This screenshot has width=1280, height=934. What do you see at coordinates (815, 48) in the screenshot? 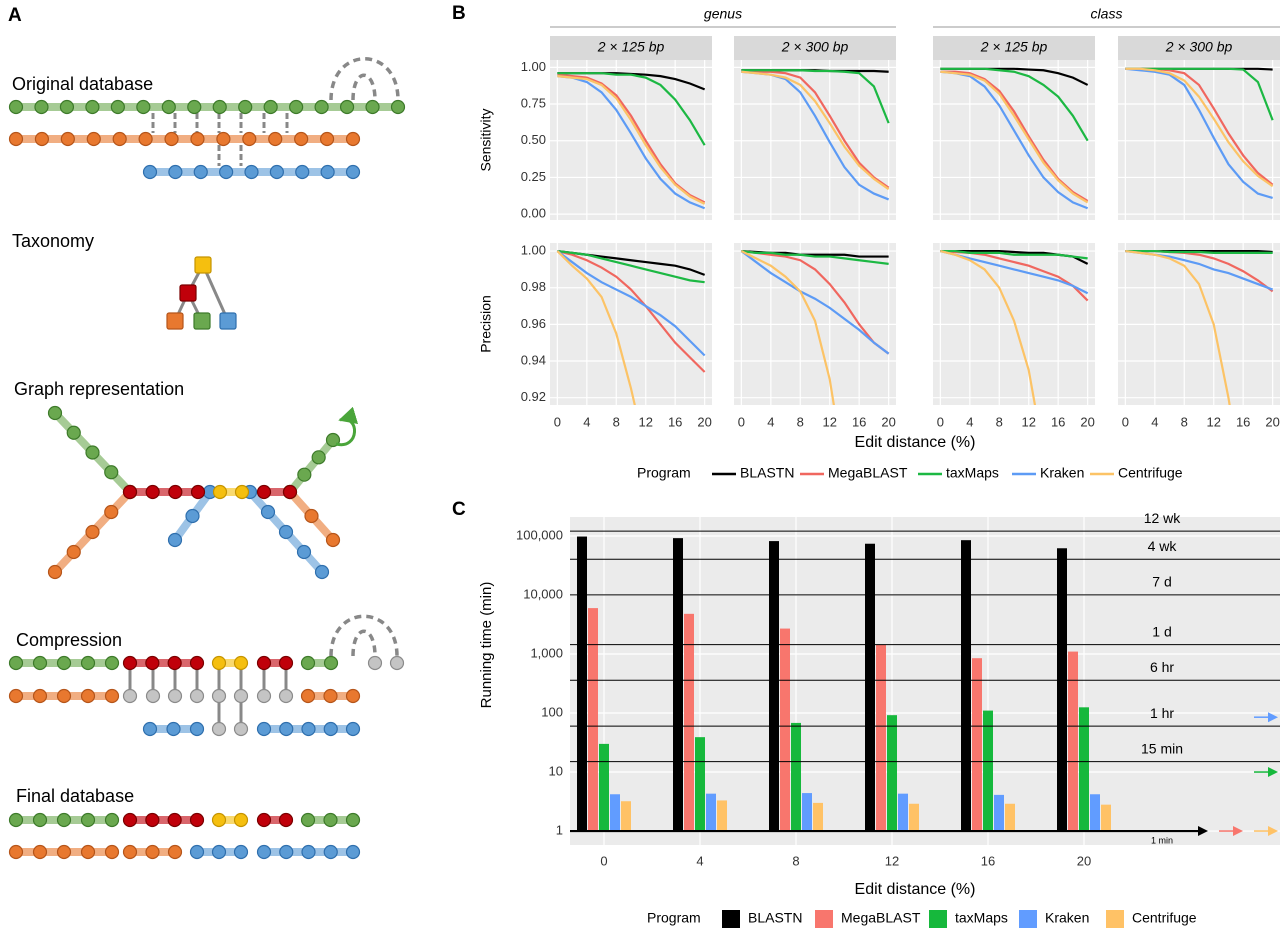
I see `strip` at bounding box center [815, 48].